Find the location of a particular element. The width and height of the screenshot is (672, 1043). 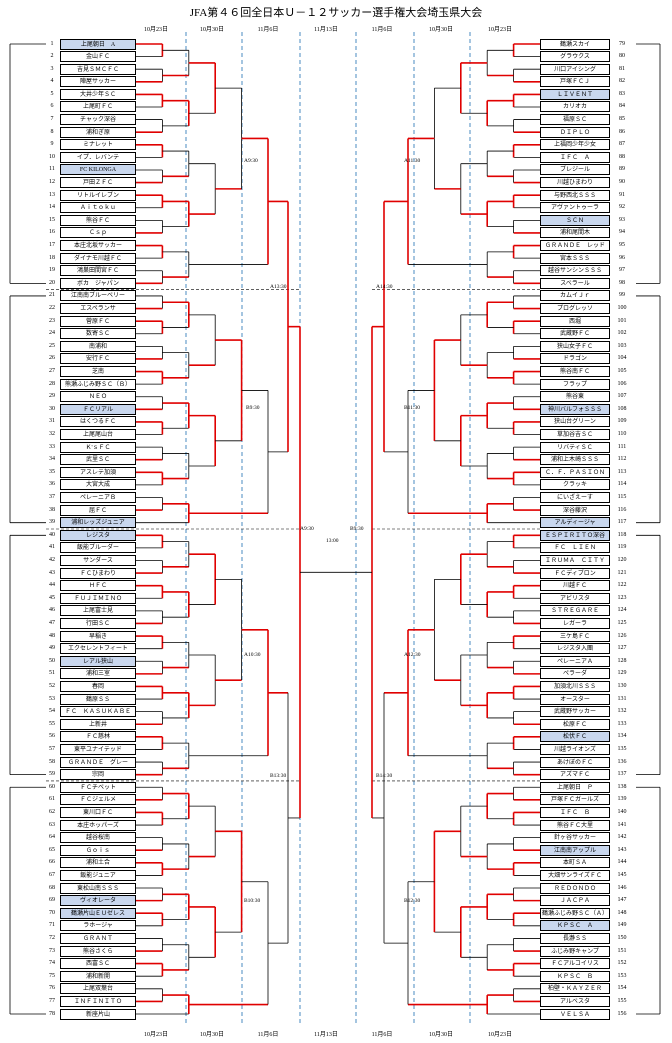

team-number: 13 is located at coordinates (52, 194).